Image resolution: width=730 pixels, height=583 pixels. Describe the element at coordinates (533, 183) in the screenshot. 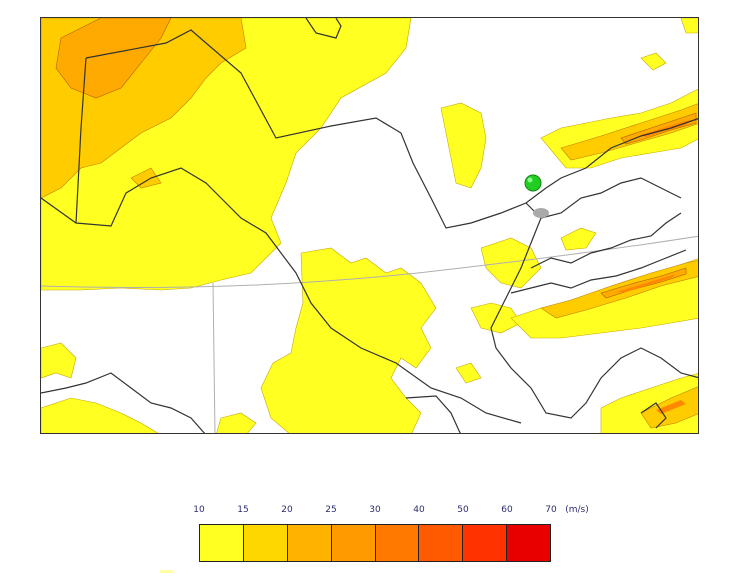

I see `location-marker` at that location.